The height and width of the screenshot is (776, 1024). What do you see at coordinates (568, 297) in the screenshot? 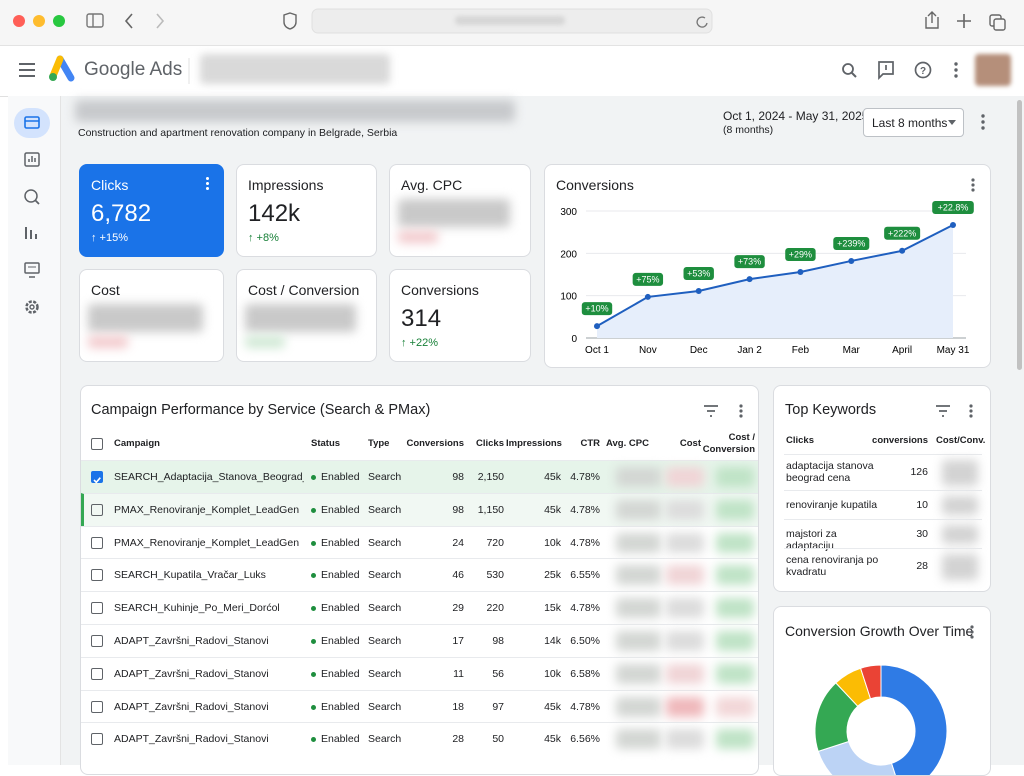
I see `y-tick-label: 100` at bounding box center [568, 297].